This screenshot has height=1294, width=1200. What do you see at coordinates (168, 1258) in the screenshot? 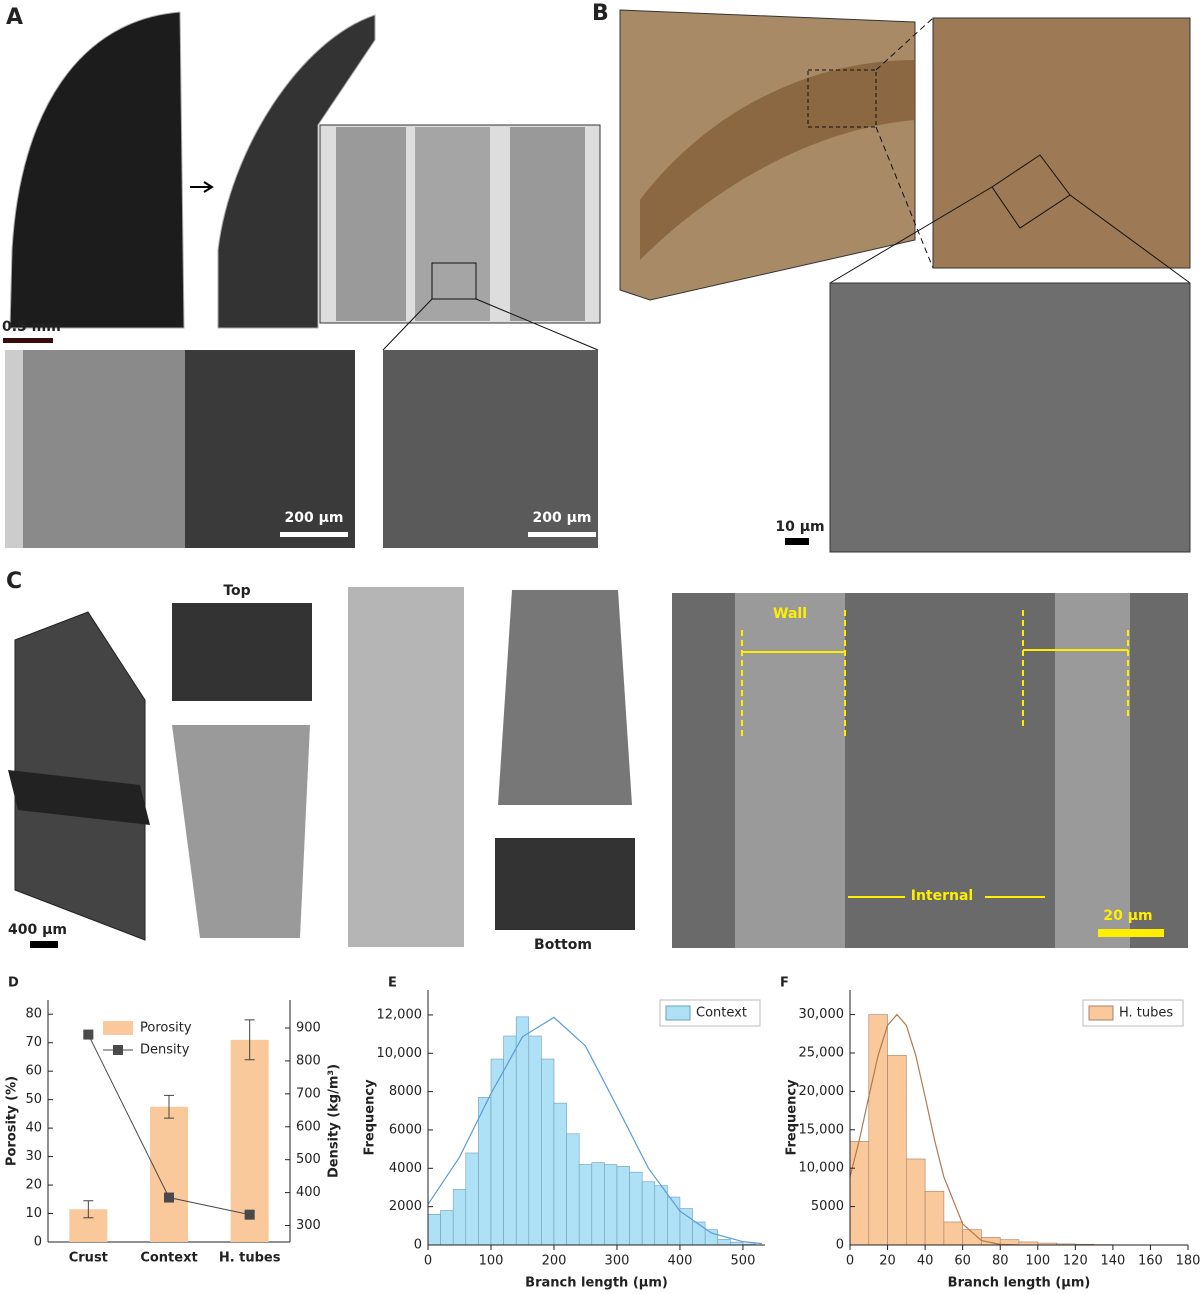
I see `x-tick-label: Context` at bounding box center [168, 1258].